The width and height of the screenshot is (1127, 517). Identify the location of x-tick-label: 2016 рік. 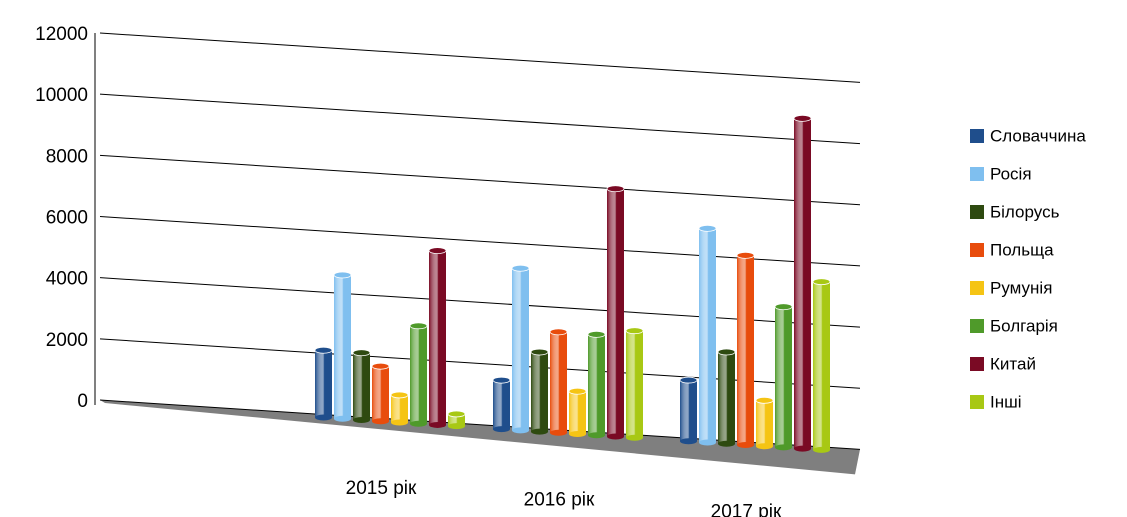
(559, 500).